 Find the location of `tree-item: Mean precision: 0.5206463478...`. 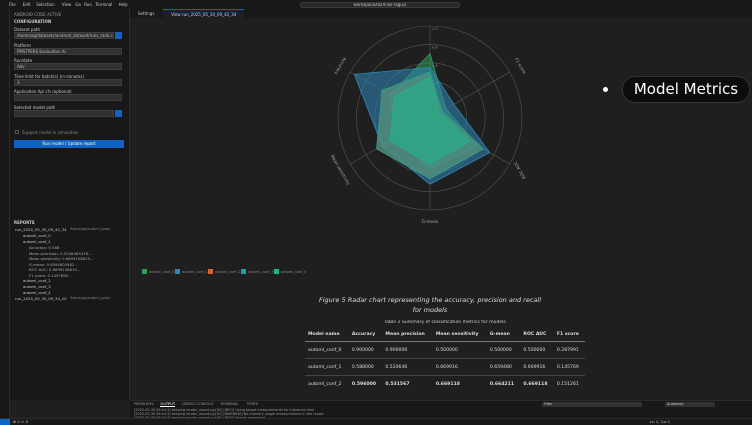

tree-item: Mean precision: 0.5206463478... is located at coordinates (60, 253).